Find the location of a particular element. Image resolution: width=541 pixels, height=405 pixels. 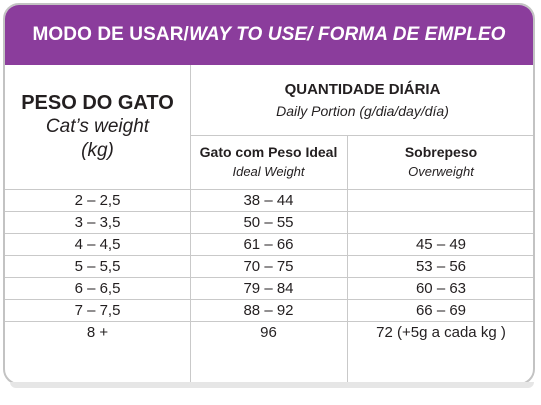

header-bottom-divider is located at coordinates (269, 189).